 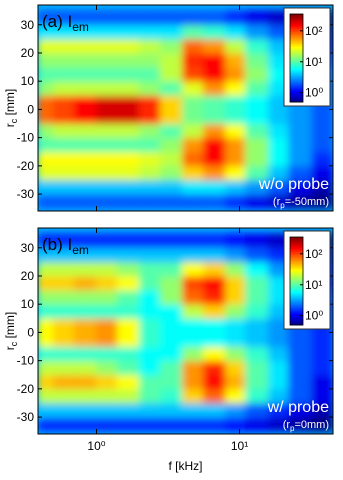 What do you see at coordinates (26, 361) in the screenshot?
I see `y-tick-label: -10` at bounding box center [26, 361].